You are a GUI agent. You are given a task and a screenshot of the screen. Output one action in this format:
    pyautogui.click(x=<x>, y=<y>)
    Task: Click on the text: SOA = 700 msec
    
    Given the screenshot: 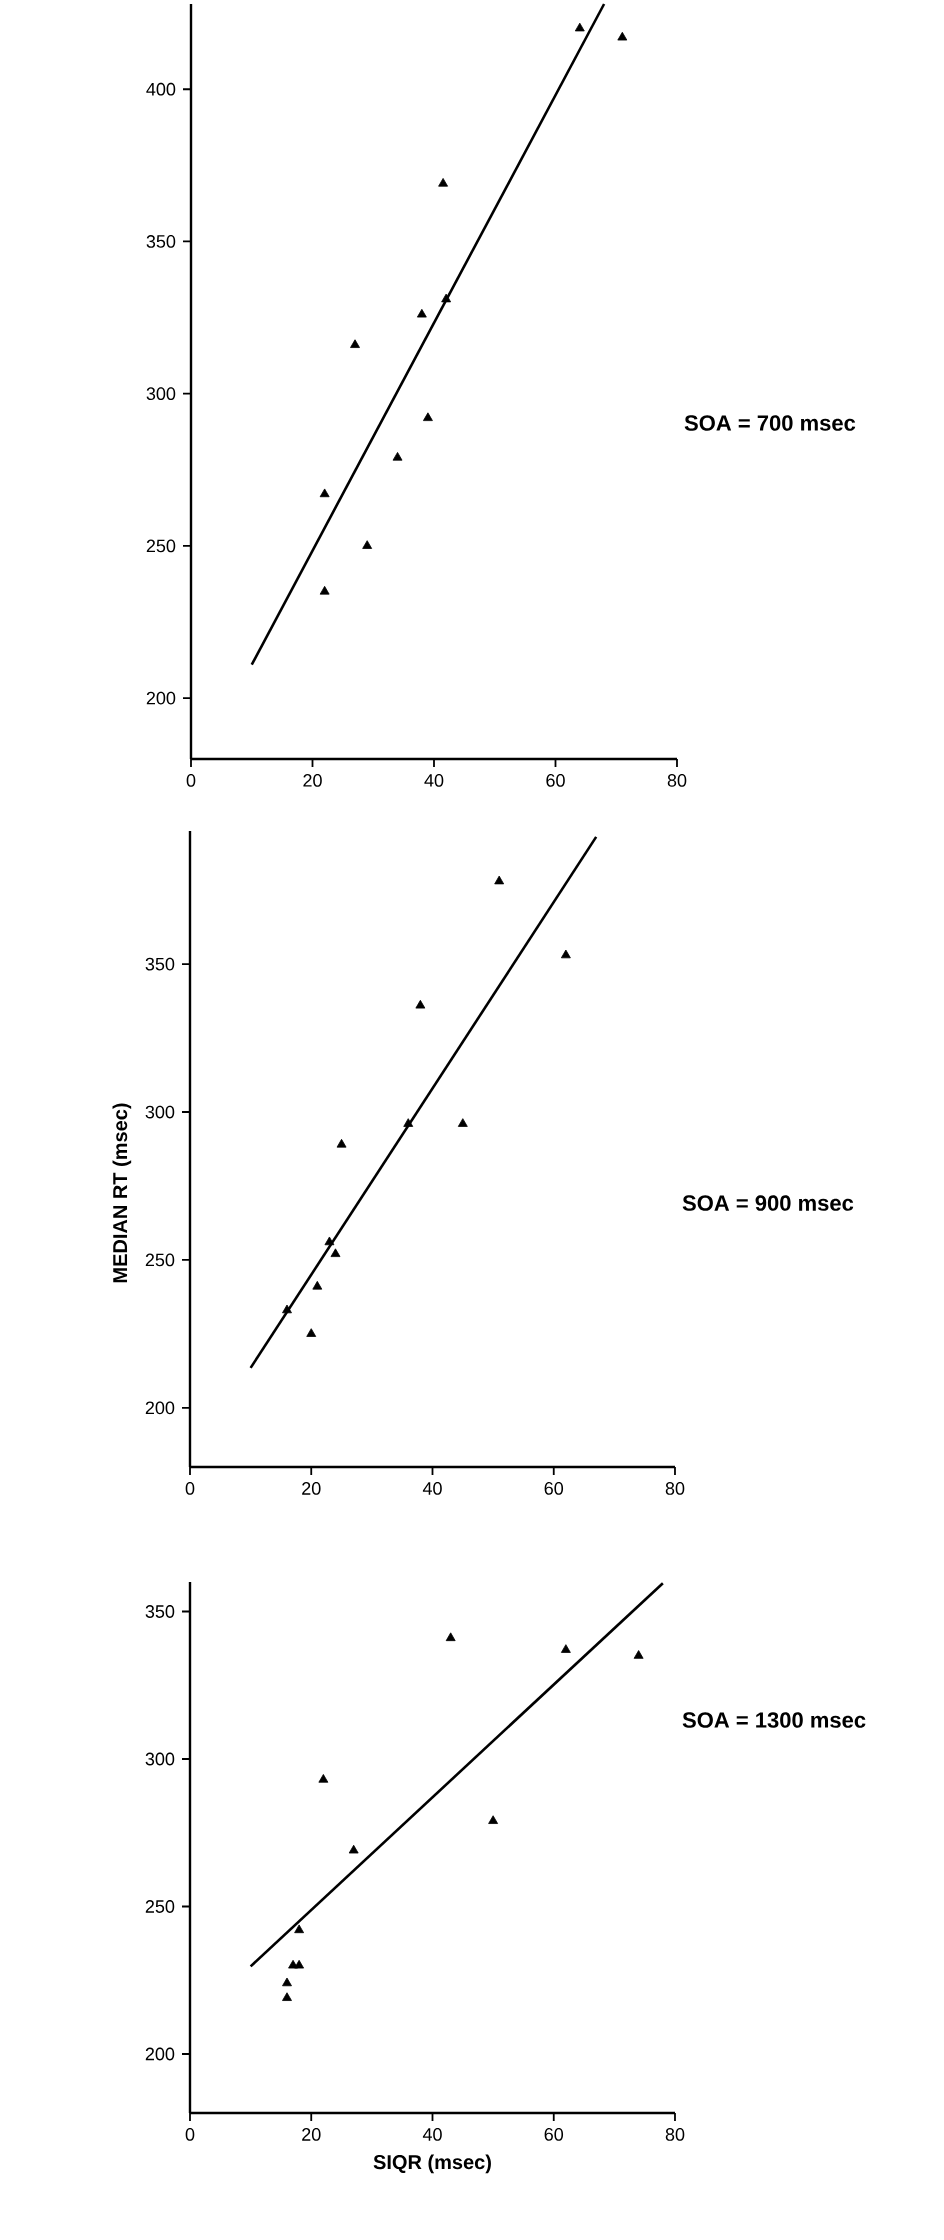 What is the action you would take?
    pyautogui.click(x=770, y=423)
    